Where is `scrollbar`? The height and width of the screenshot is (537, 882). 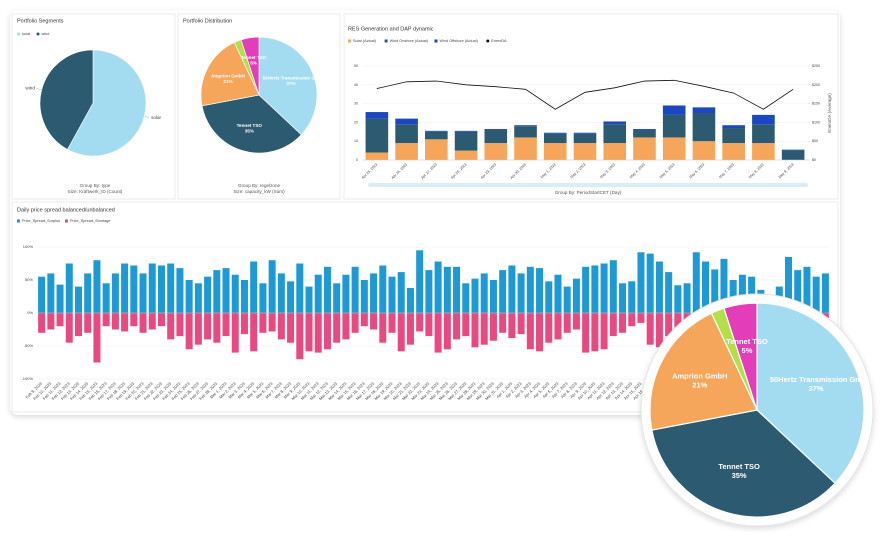 scrollbar is located at coordinates (588, 185).